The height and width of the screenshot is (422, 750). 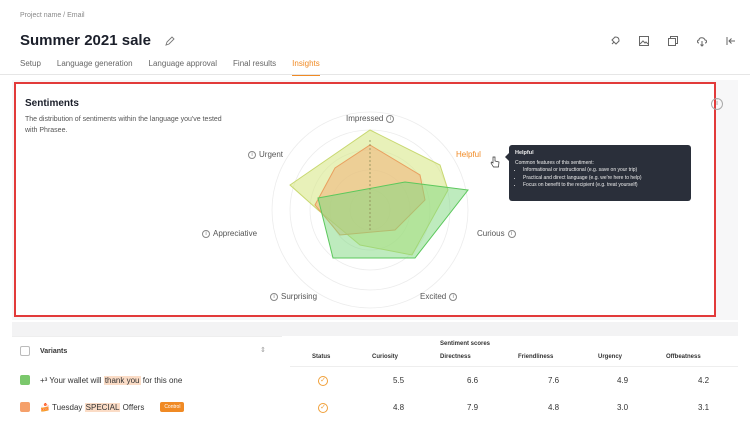 What do you see at coordinates (52, 15) in the screenshot?
I see `breadcrumb: Project name / Email` at bounding box center [52, 15].